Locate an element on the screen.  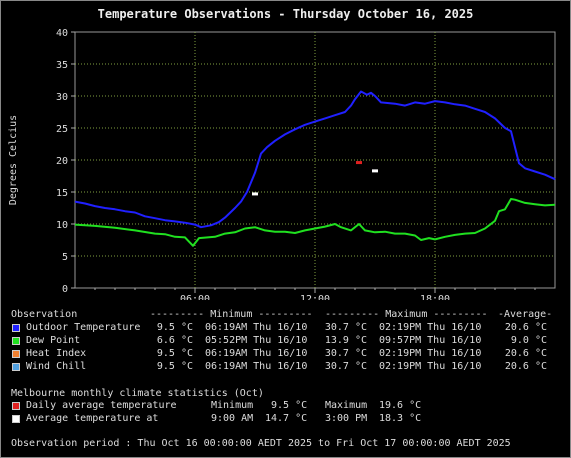
y-tick-label: 5 is located at coordinates (65, 257).